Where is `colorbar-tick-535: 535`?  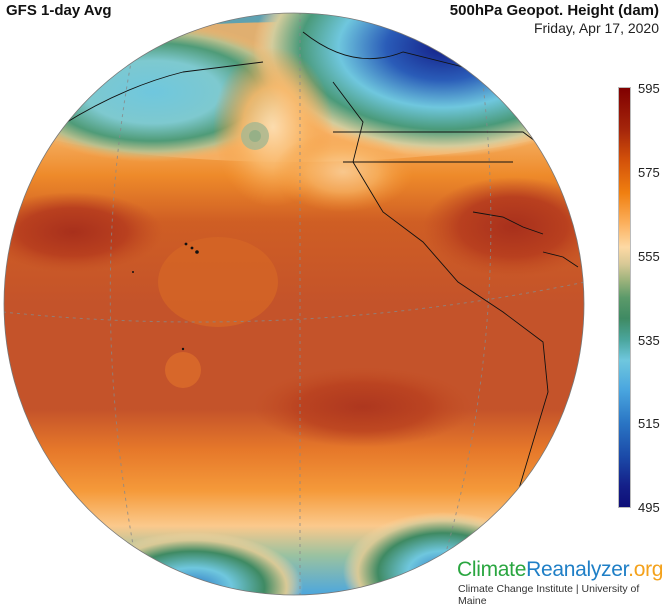 colorbar-tick-535: 535 is located at coordinates (649, 340).